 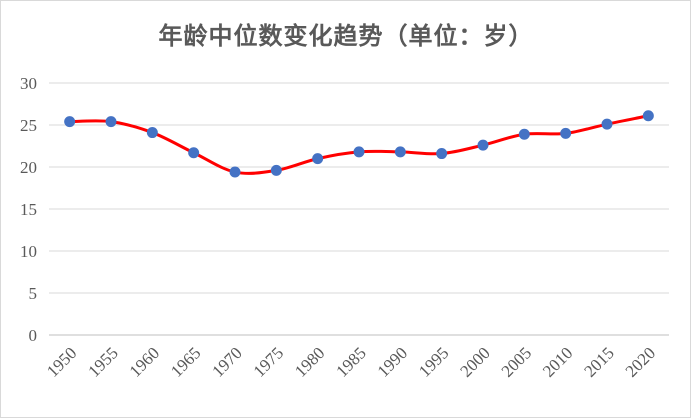 What do you see at coordinates (28, 251) in the screenshot?
I see `y-tick-label: 10` at bounding box center [28, 251].